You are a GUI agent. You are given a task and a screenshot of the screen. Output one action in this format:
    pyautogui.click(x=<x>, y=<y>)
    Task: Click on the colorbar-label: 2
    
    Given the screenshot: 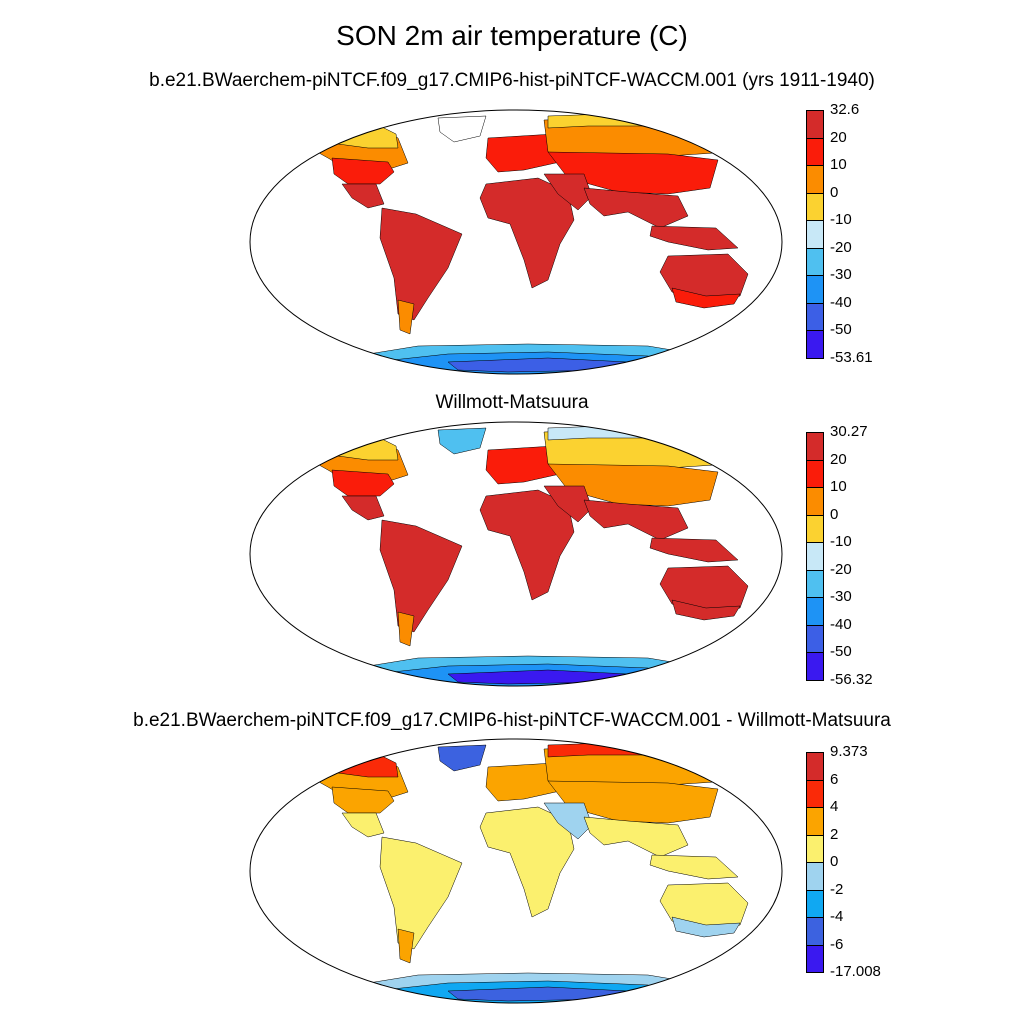 What is the action you would take?
    pyautogui.click(x=834, y=834)
    